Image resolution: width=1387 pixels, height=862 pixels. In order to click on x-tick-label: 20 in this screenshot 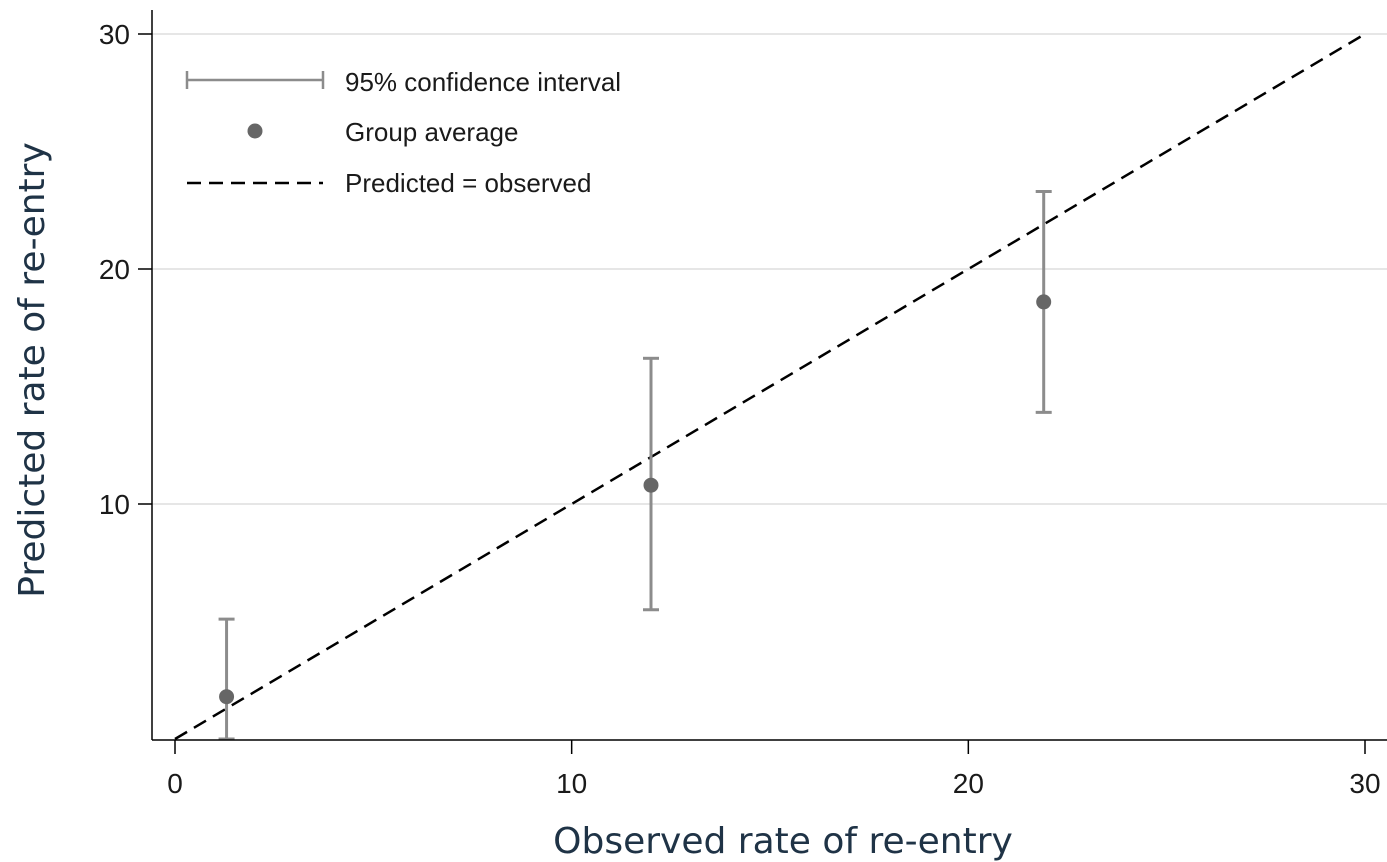, I will do `click(968, 783)`.